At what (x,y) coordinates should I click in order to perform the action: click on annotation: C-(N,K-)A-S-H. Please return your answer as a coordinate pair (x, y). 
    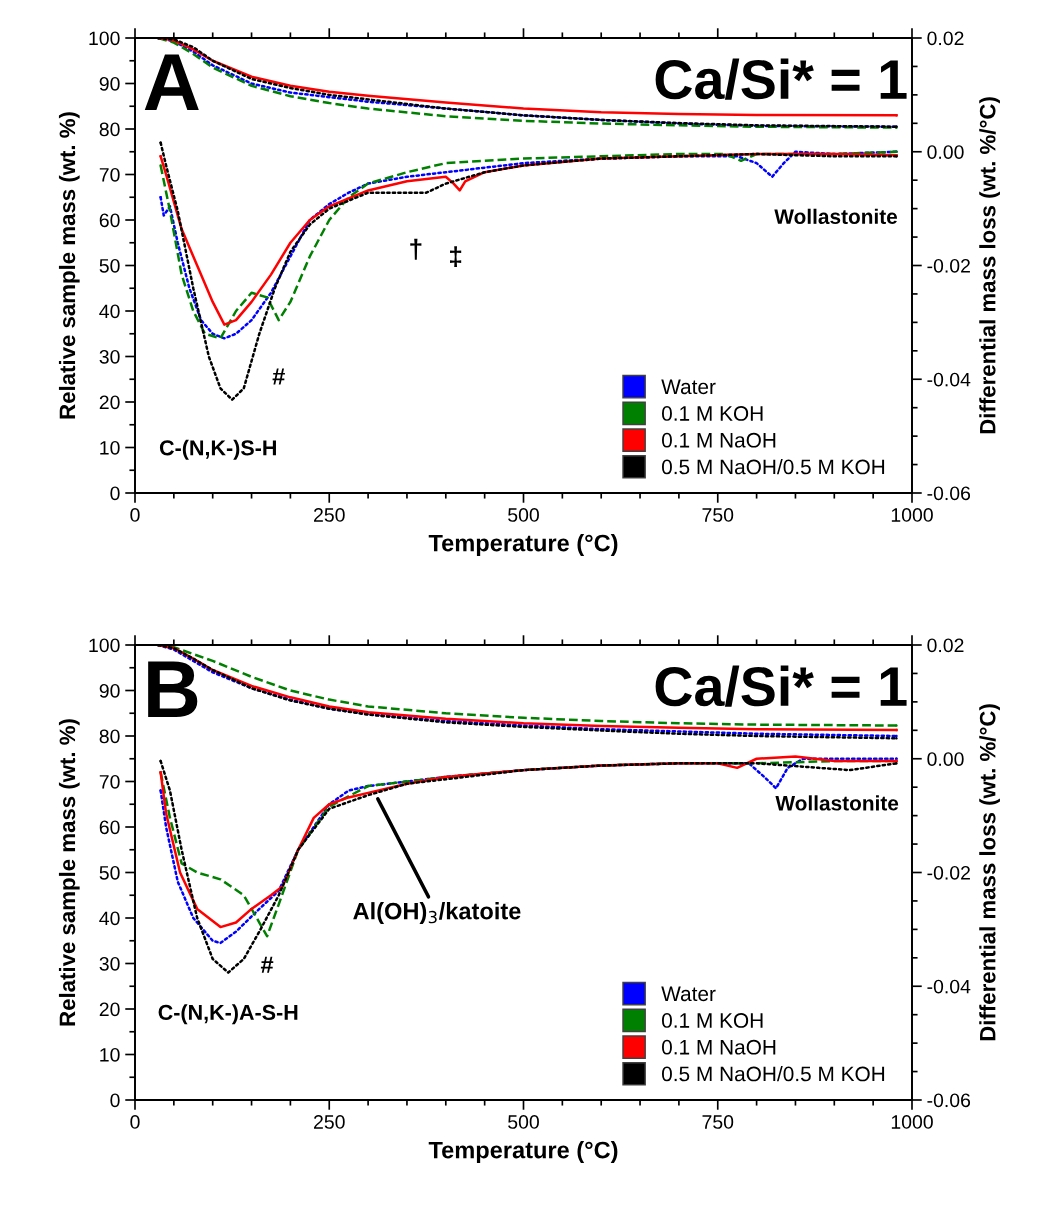
    Looking at the image, I should click on (228, 1014).